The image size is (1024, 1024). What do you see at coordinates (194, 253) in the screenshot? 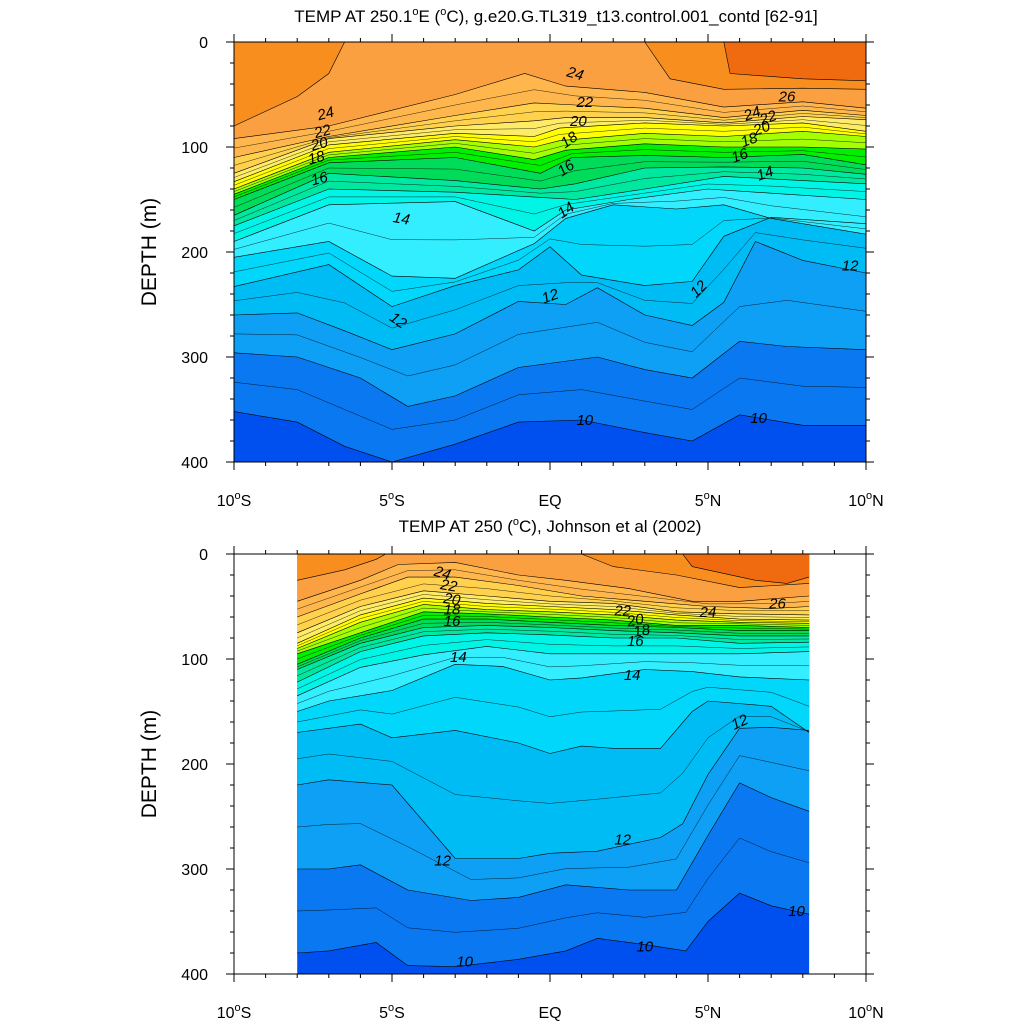
I see `panel-model-ytick-200: 200` at bounding box center [194, 253].